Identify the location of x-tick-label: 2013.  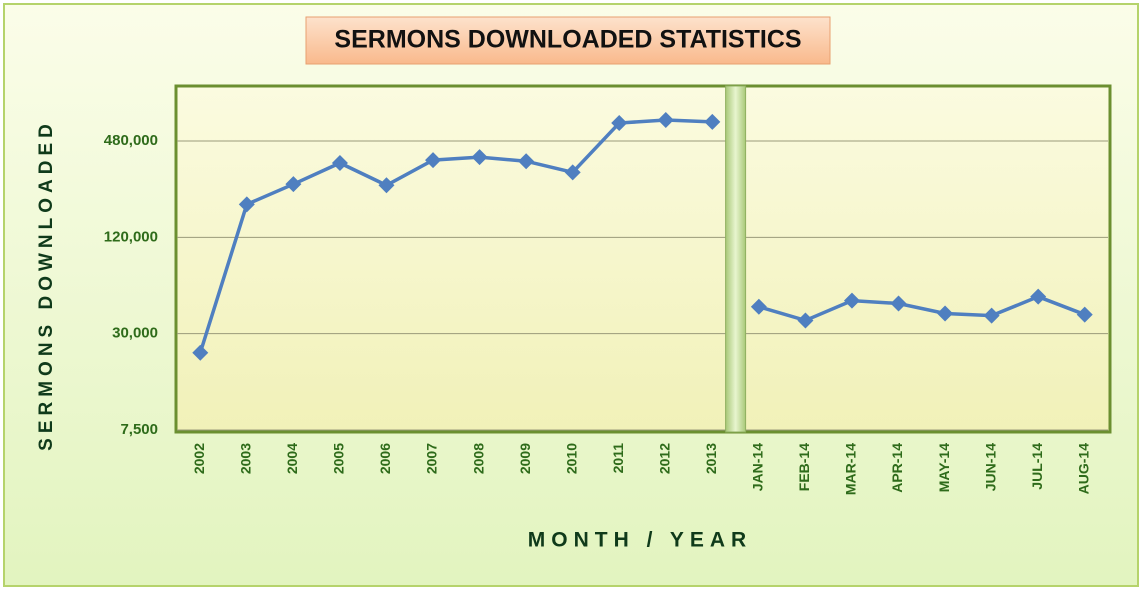
(711, 458).